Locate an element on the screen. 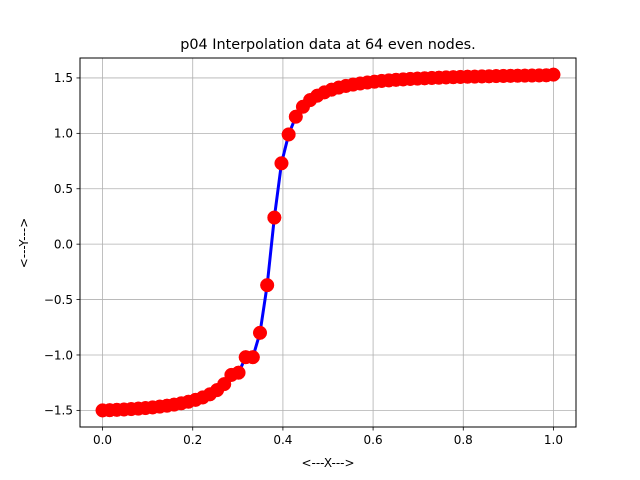  y-axis-label: <---Y---> is located at coordinates (24, 243).